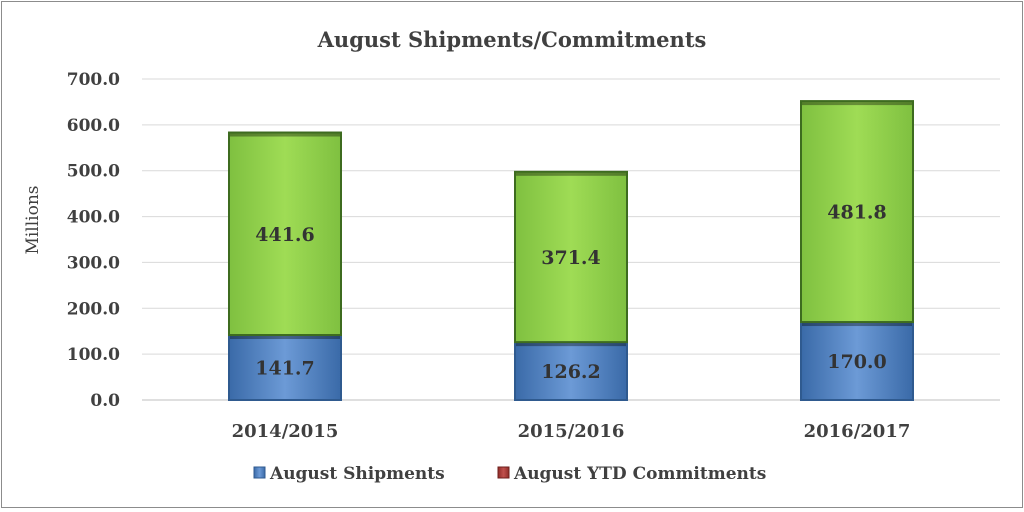 This screenshot has width=1024, height=512. What do you see at coordinates (93, 355) in the screenshot?
I see `y-tick-label: 100.0` at bounding box center [93, 355].